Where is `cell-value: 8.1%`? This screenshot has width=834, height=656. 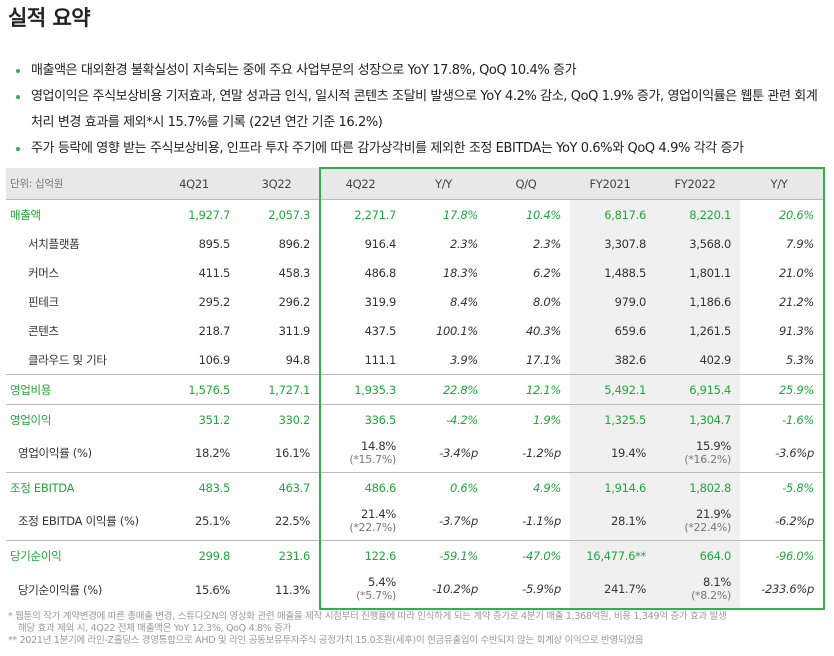 cell-value: 8.1% is located at coordinates (716, 582).